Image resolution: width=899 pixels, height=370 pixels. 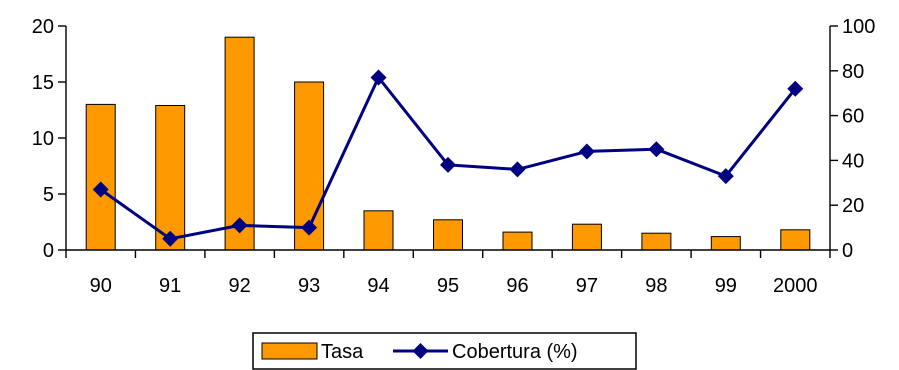 I want to click on x-tick-label: 94, so click(x=378, y=286).